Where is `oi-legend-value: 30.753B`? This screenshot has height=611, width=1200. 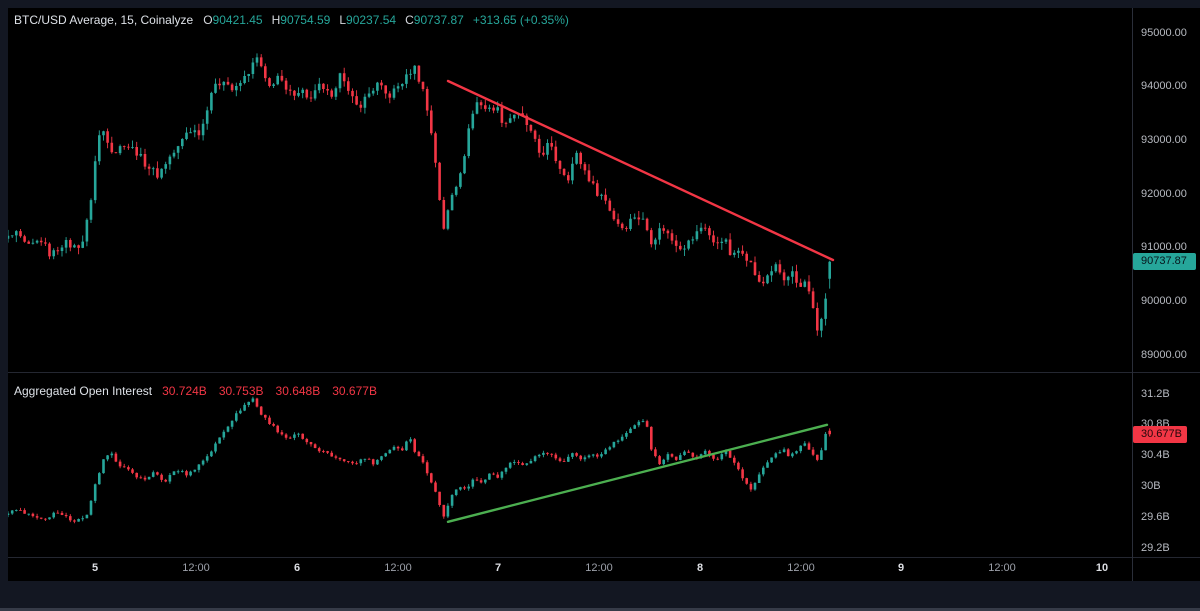 oi-legend-value: 30.753B is located at coordinates (241, 391).